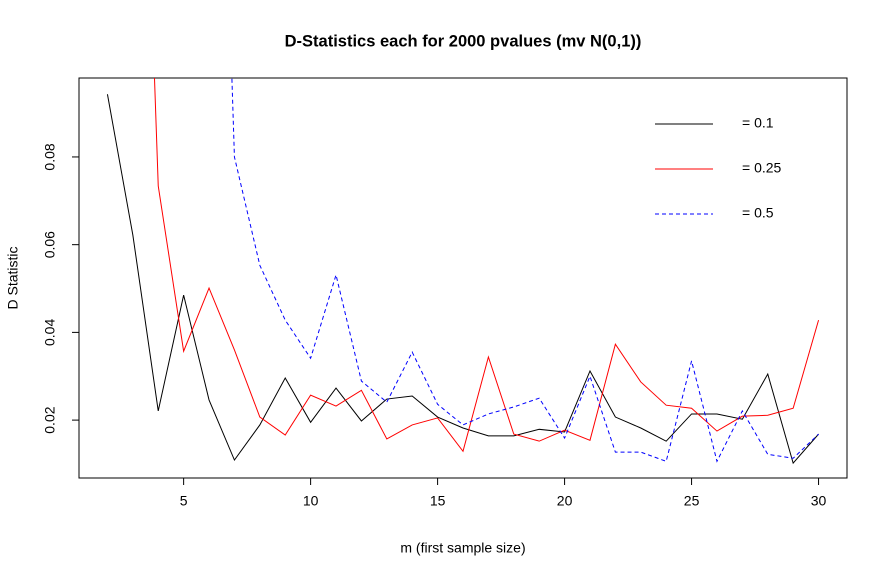 The height and width of the screenshot is (577, 887). I want to click on y-tick-label: 0.06, so click(50, 244).